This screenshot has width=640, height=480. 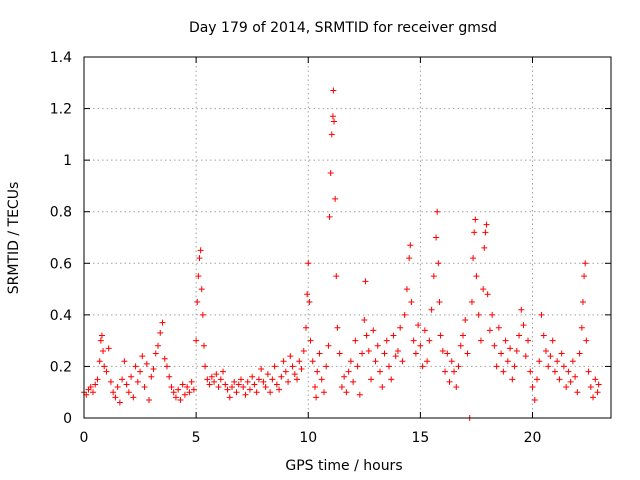 I want to click on x-tick-label: 15, so click(x=420, y=438).